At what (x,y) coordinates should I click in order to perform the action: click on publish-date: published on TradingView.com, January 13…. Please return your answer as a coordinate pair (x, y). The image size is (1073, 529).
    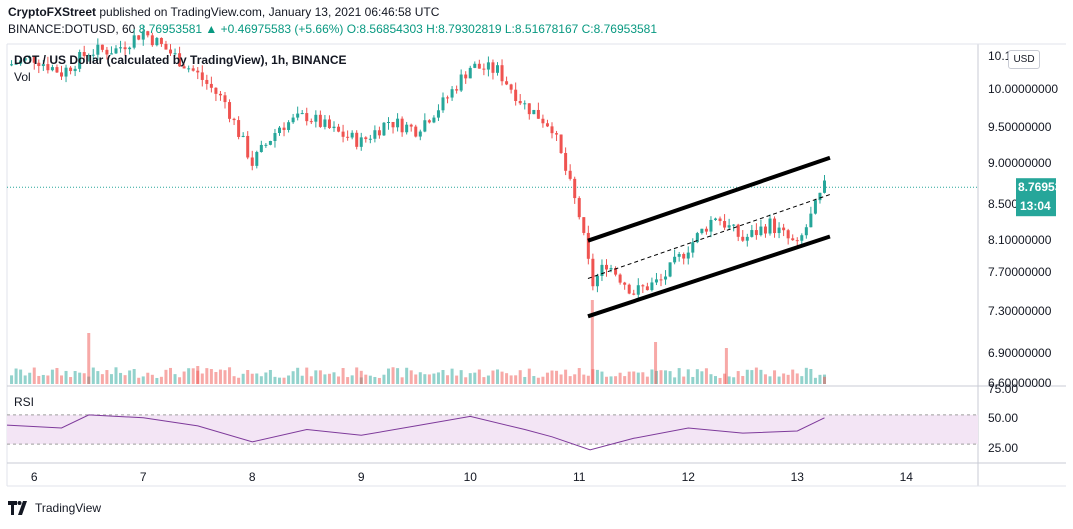
    Looking at the image, I should click on (269, 12).